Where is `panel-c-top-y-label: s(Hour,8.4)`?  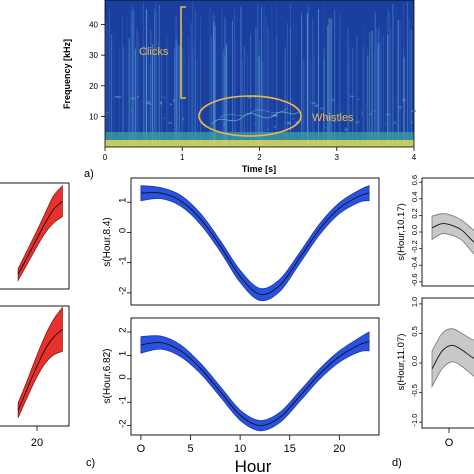
panel-c-top-y-label: s(Hour,8.4) is located at coordinates (107, 241).